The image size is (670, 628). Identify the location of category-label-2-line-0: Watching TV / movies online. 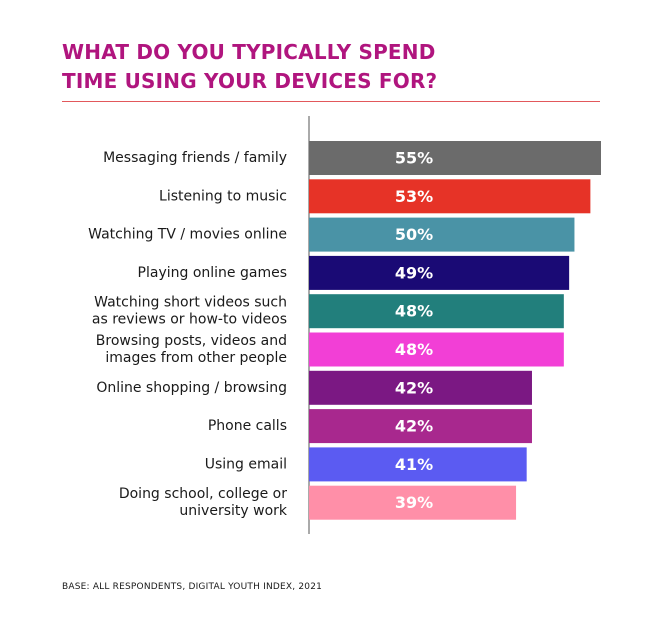
(187, 235).